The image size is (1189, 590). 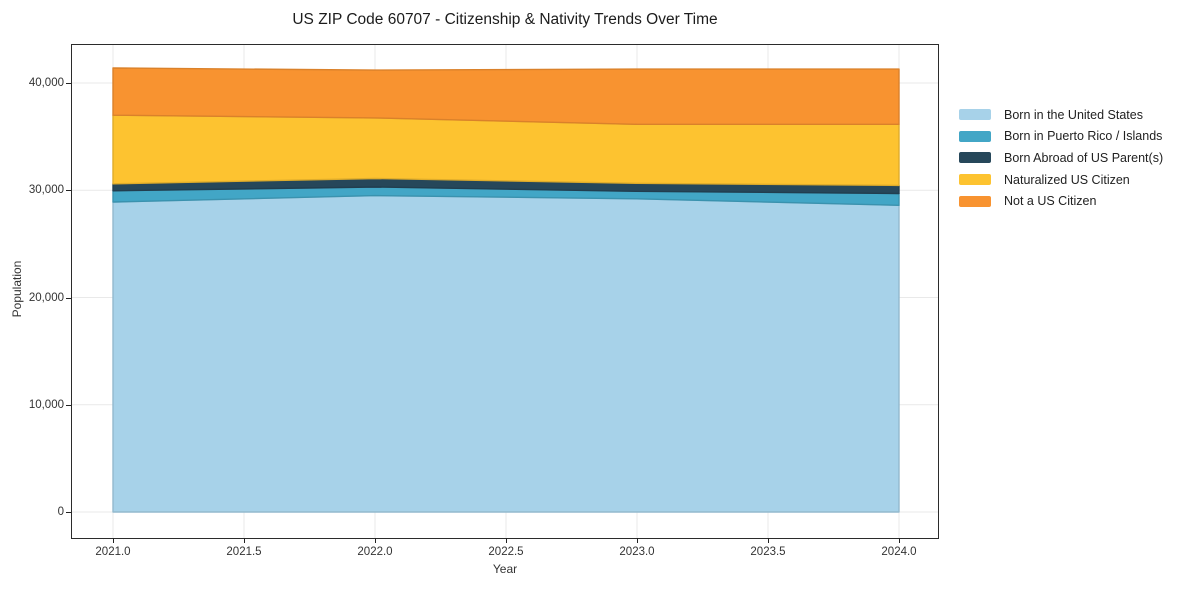 I want to click on y-tick-label: 0, so click(x=60, y=512).